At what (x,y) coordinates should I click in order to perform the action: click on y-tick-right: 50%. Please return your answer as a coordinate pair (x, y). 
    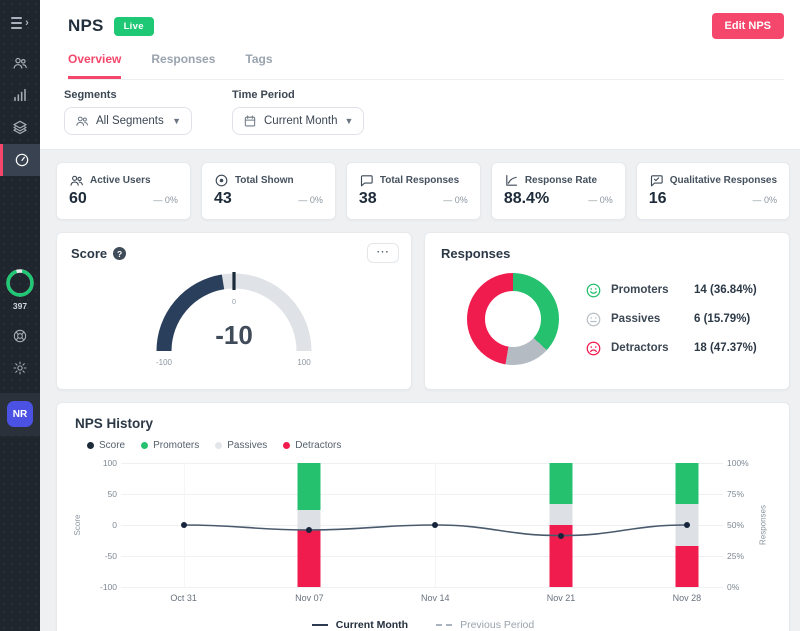
    Looking at the image, I should click on (736, 525).